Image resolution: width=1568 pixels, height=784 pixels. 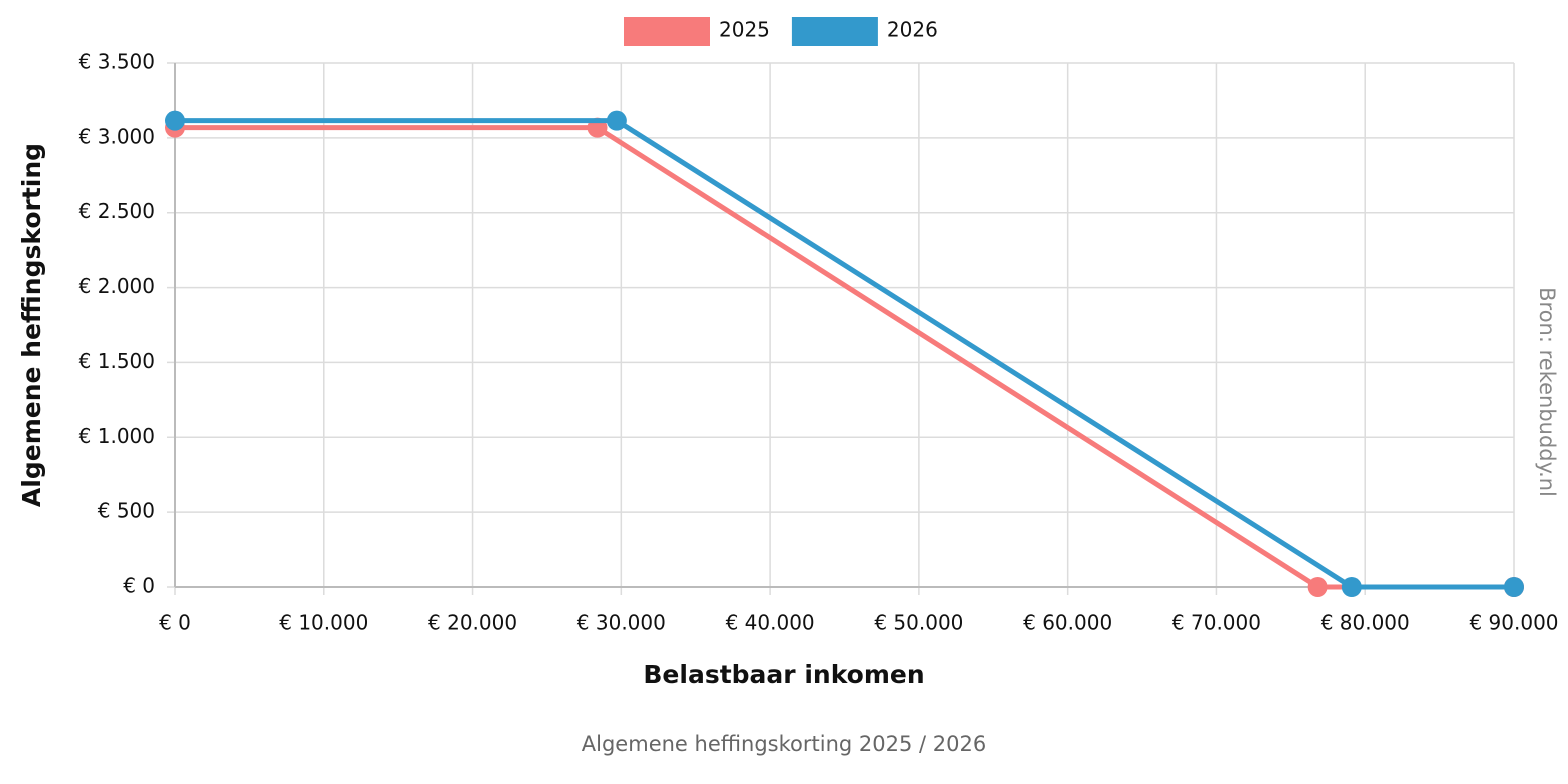 I want to click on y-tick-label: € 2.000, so click(x=117, y=286).